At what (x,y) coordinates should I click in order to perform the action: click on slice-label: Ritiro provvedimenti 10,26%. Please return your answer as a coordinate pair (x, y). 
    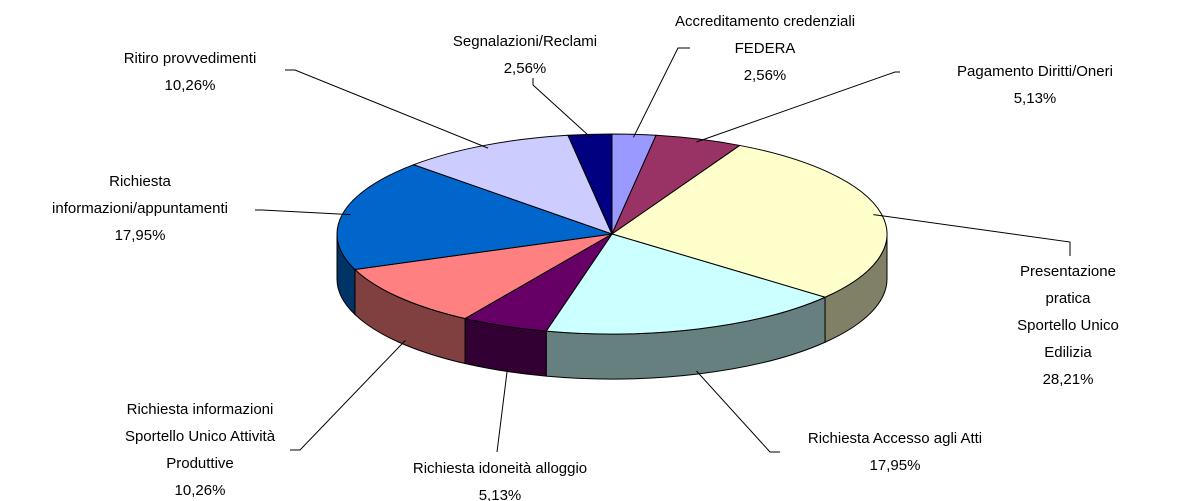
    Looking at the image, I should click on (190, 72).